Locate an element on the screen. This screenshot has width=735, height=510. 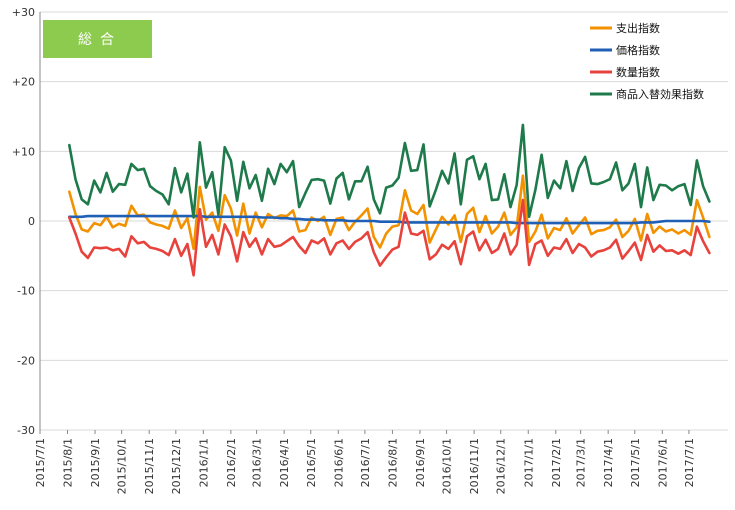
x-tick-label: 2015/9/1 is located at coordinates (95, 462).